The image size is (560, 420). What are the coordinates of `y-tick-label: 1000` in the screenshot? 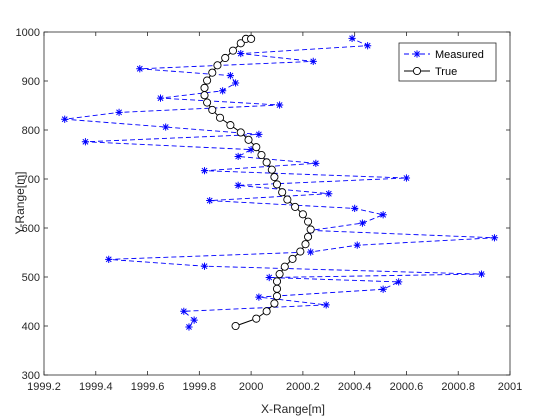 It's located at (28, 33).